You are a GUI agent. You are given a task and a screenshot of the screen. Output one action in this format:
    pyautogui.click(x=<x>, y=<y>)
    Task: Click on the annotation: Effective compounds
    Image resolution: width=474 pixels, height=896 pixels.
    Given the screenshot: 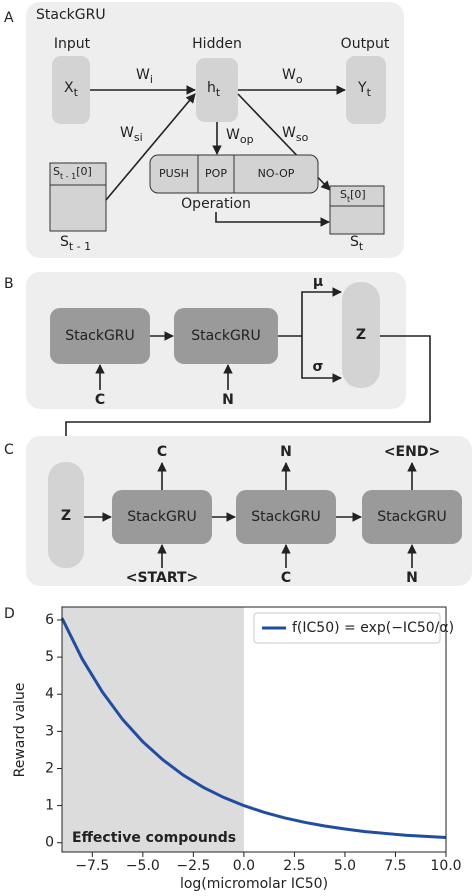 What is the action you would take?
    pyautogui.click(x=154, y=838)
    